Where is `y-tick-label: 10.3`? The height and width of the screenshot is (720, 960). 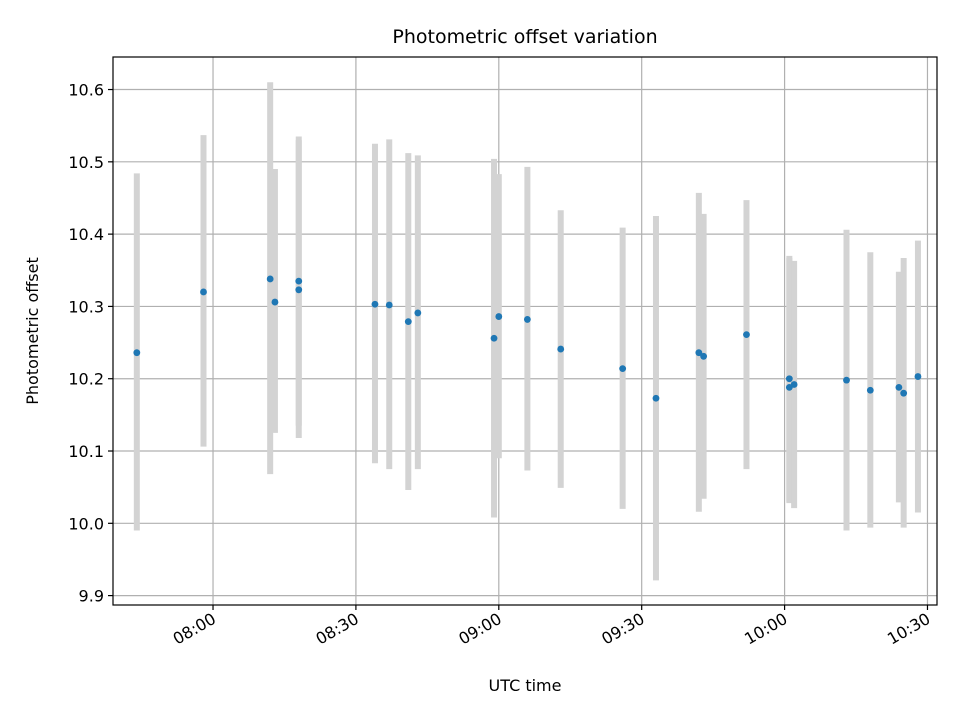 y-tick-label: 10.3 is located at coordinates (86, 306).